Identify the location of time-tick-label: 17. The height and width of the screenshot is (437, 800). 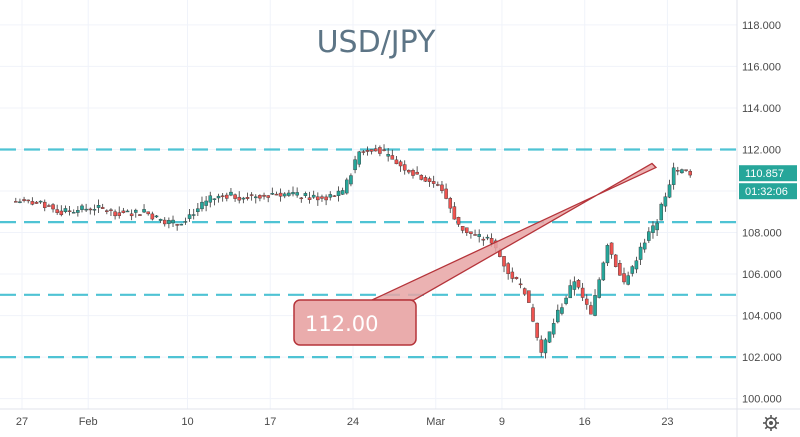
(270, 422).